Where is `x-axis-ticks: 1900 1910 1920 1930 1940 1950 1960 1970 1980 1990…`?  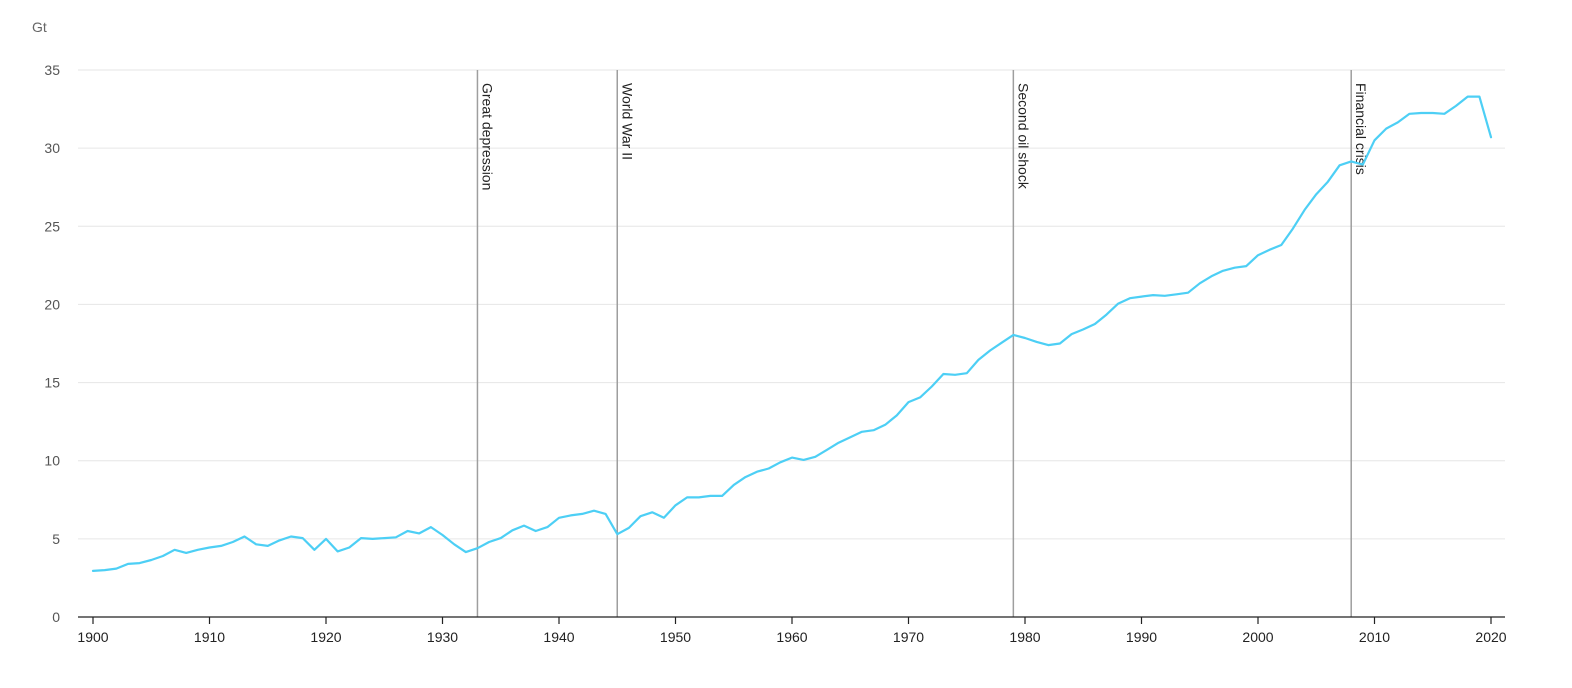 x-axis-ticks: 1900 1910 1920 1930 1940 1950 1960 1970 1980 1990… is located at coordinates (792, 631).